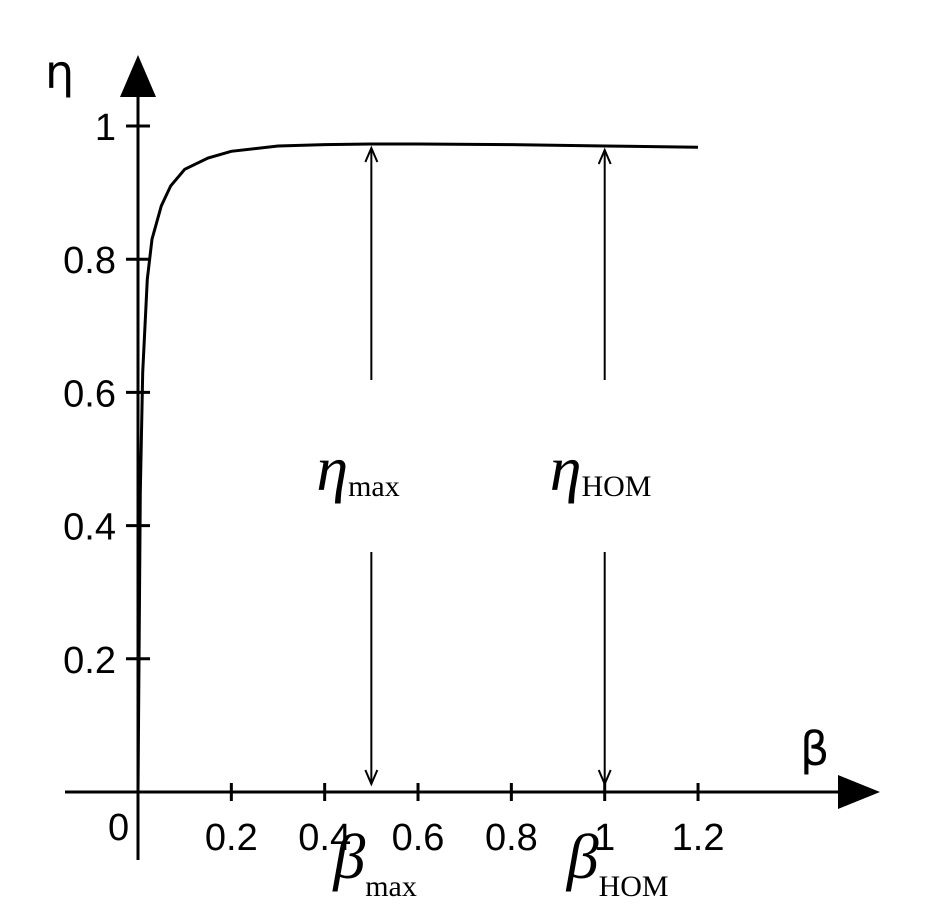 This screenshot has width=934, height=918. I want to click on beta-subscript: HOM, so click(634, 886).